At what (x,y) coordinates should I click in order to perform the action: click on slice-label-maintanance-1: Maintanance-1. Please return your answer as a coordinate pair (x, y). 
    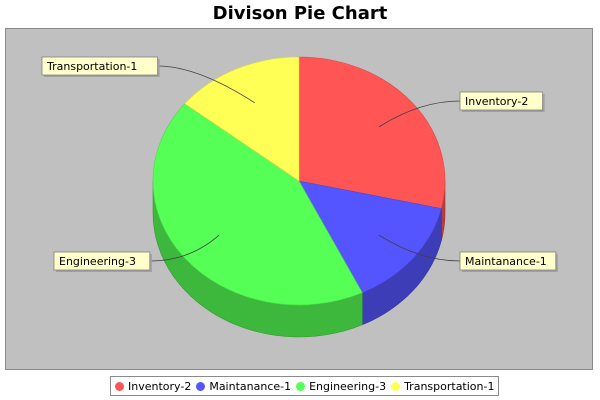
    Looking at the image, I should click on (506, 261).